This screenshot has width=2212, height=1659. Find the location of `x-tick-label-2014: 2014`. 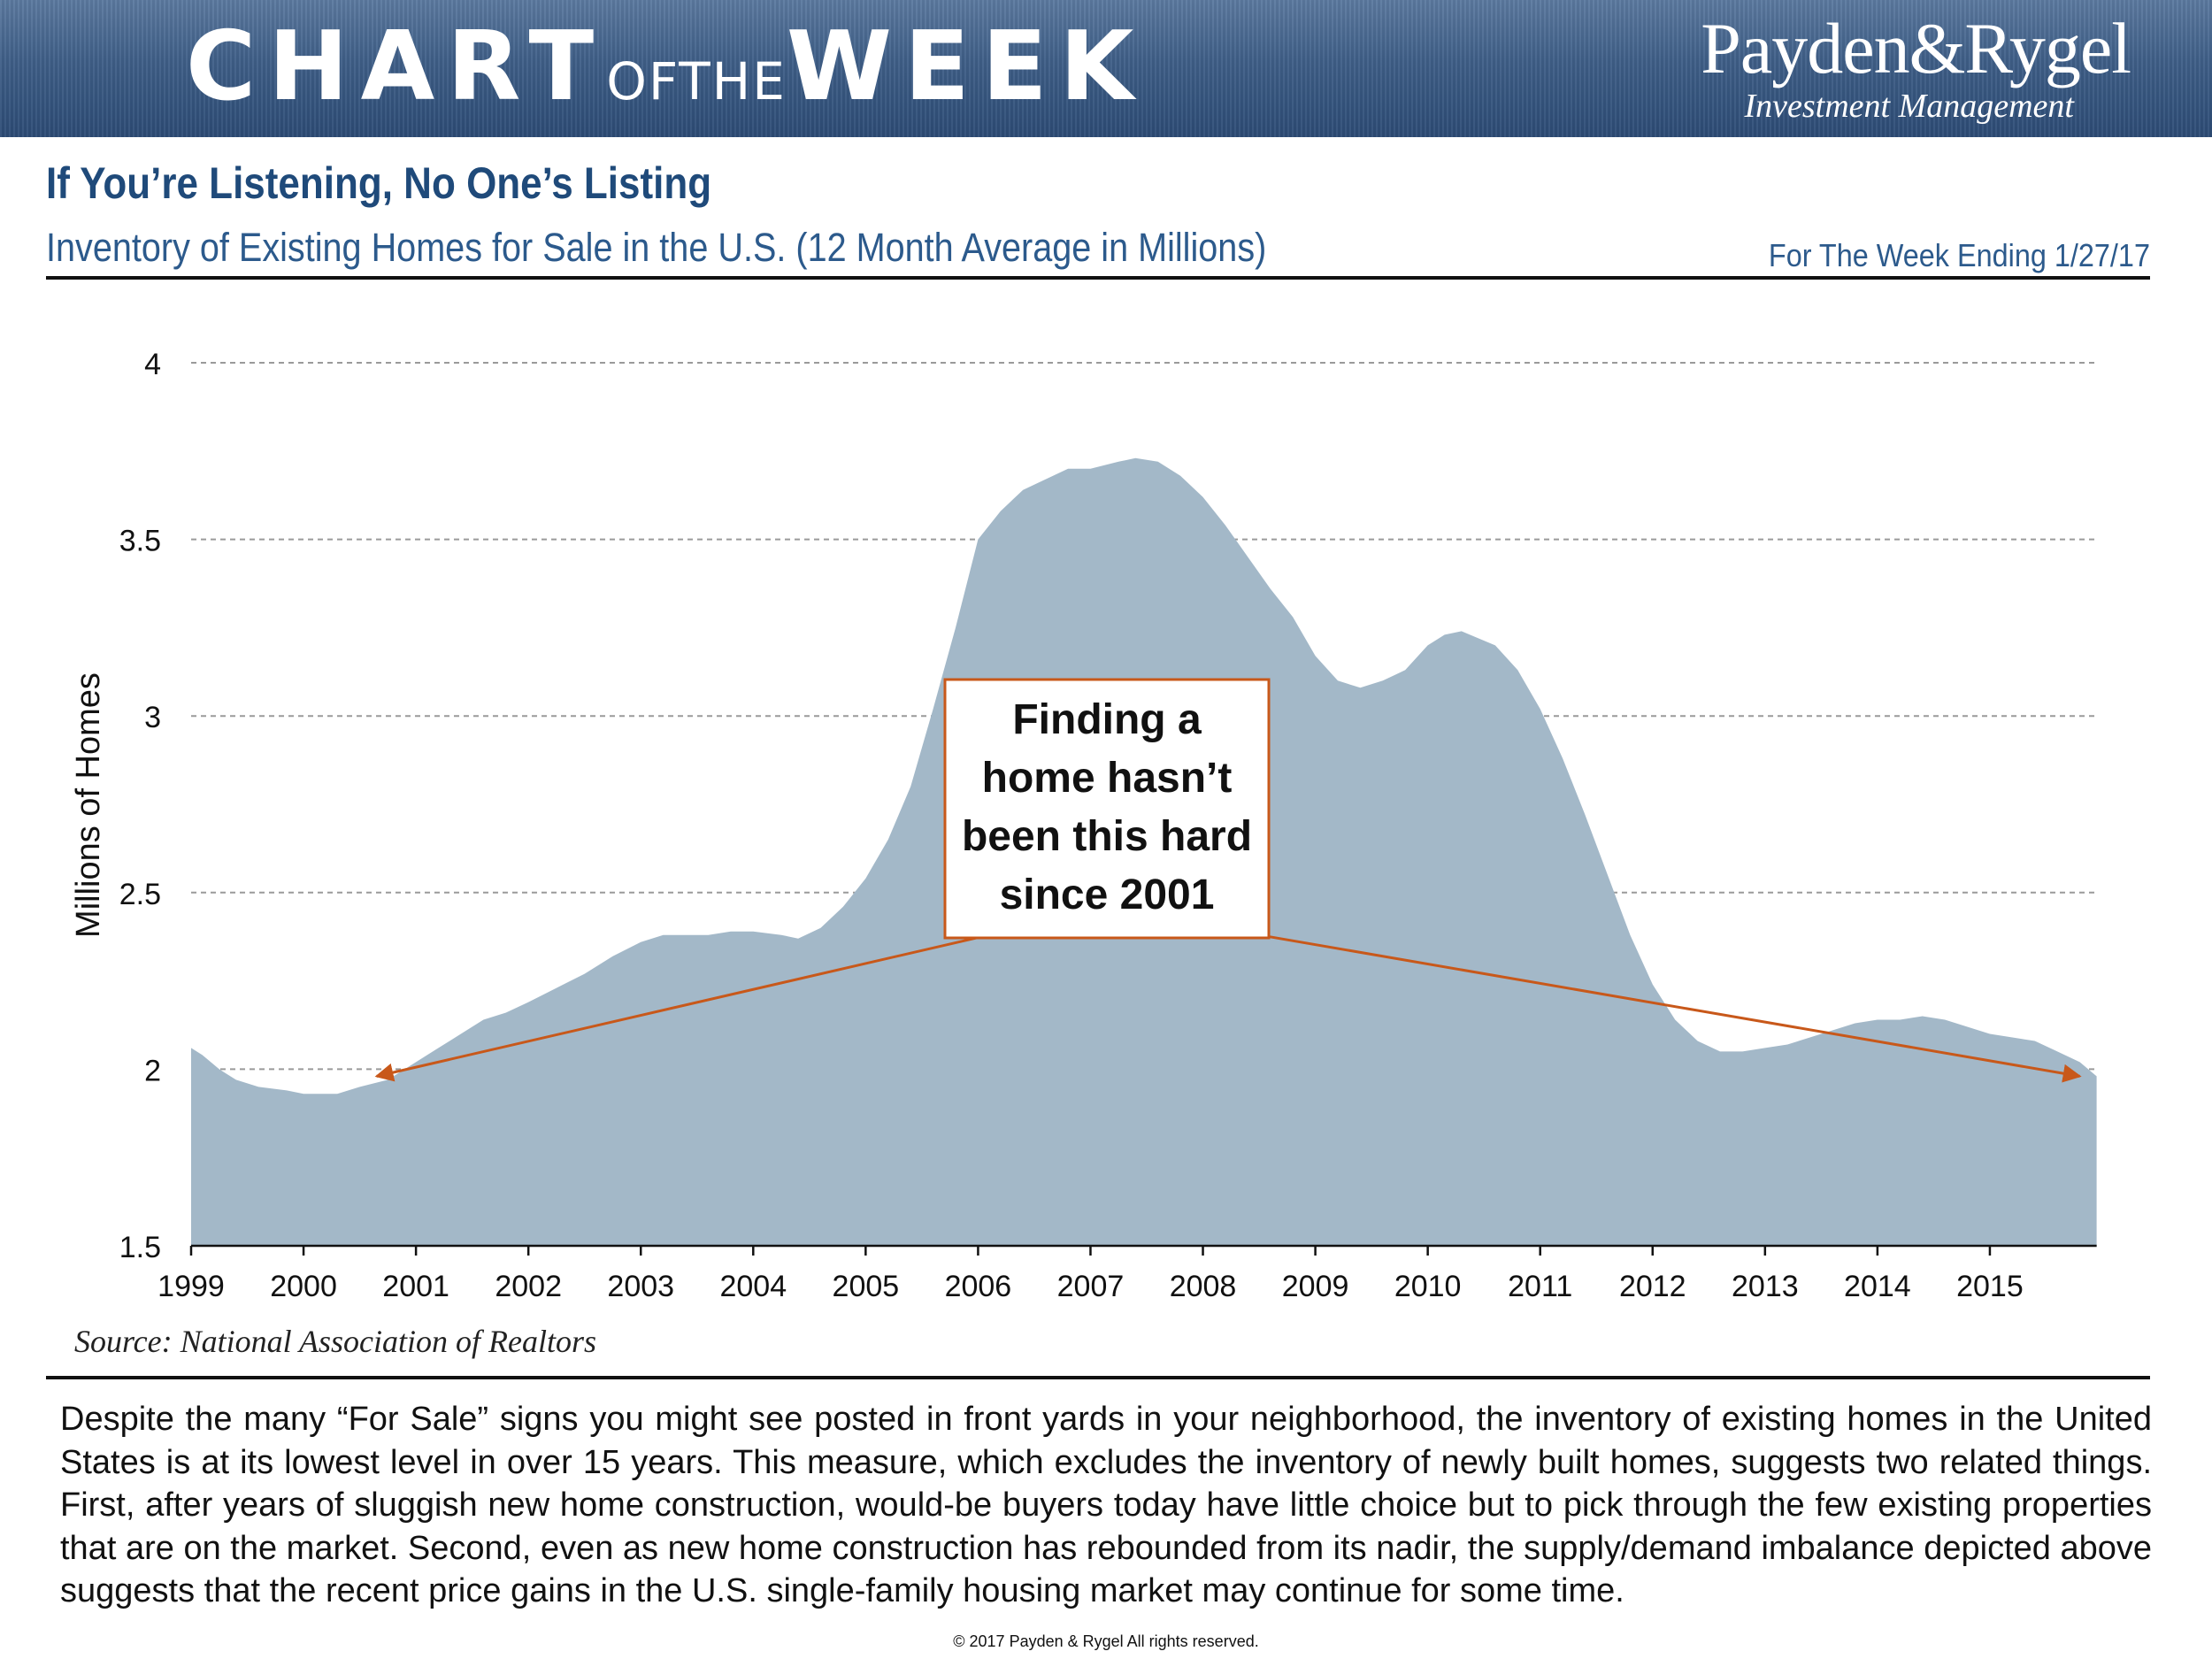

x-tick-label-2014: 2014 is located at coordinates (1878, 1287).